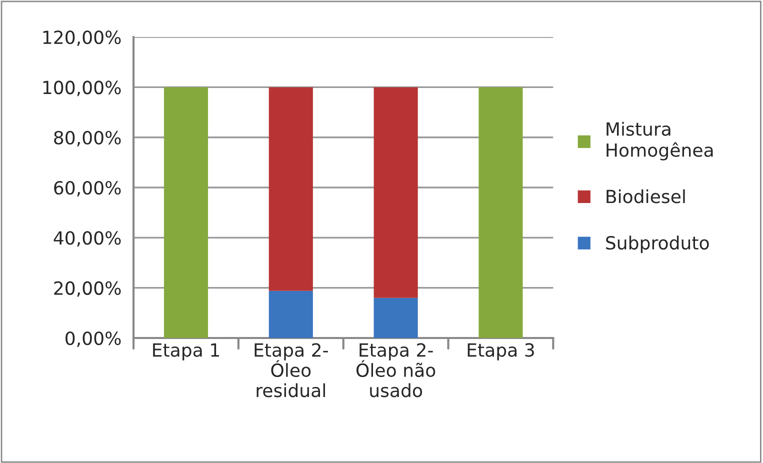 This screenshot has height=463, width=763. Describe the element at coordinates (93, 339) in the screenshot. I see `y-tick-label: 0,00%` at that location.